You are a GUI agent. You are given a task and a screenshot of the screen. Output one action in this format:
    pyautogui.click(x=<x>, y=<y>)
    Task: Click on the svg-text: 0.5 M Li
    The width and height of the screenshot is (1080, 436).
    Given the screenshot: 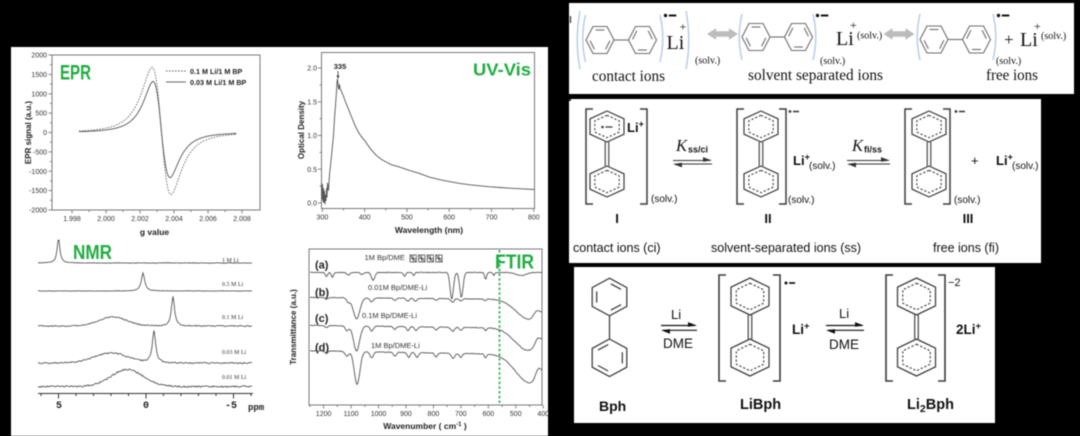 What is the action you would take?
    pyautogui.click(x=233, y=285)
    